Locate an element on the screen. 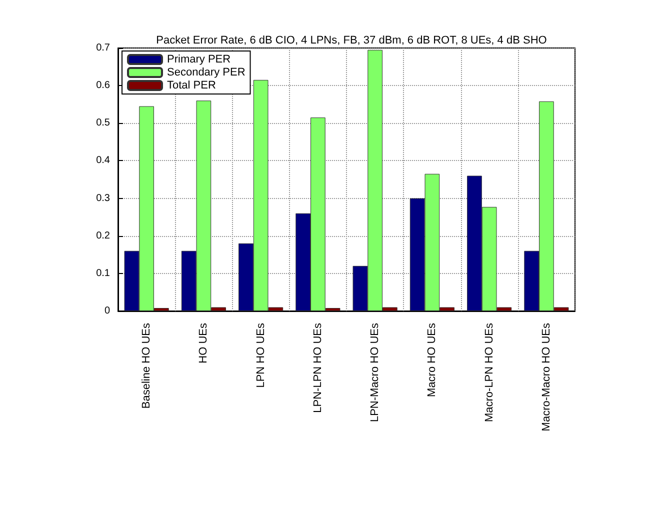 This screenshot has height=526, width=667. x-tick-label: HO UEs is located at coordinates (204, 343).